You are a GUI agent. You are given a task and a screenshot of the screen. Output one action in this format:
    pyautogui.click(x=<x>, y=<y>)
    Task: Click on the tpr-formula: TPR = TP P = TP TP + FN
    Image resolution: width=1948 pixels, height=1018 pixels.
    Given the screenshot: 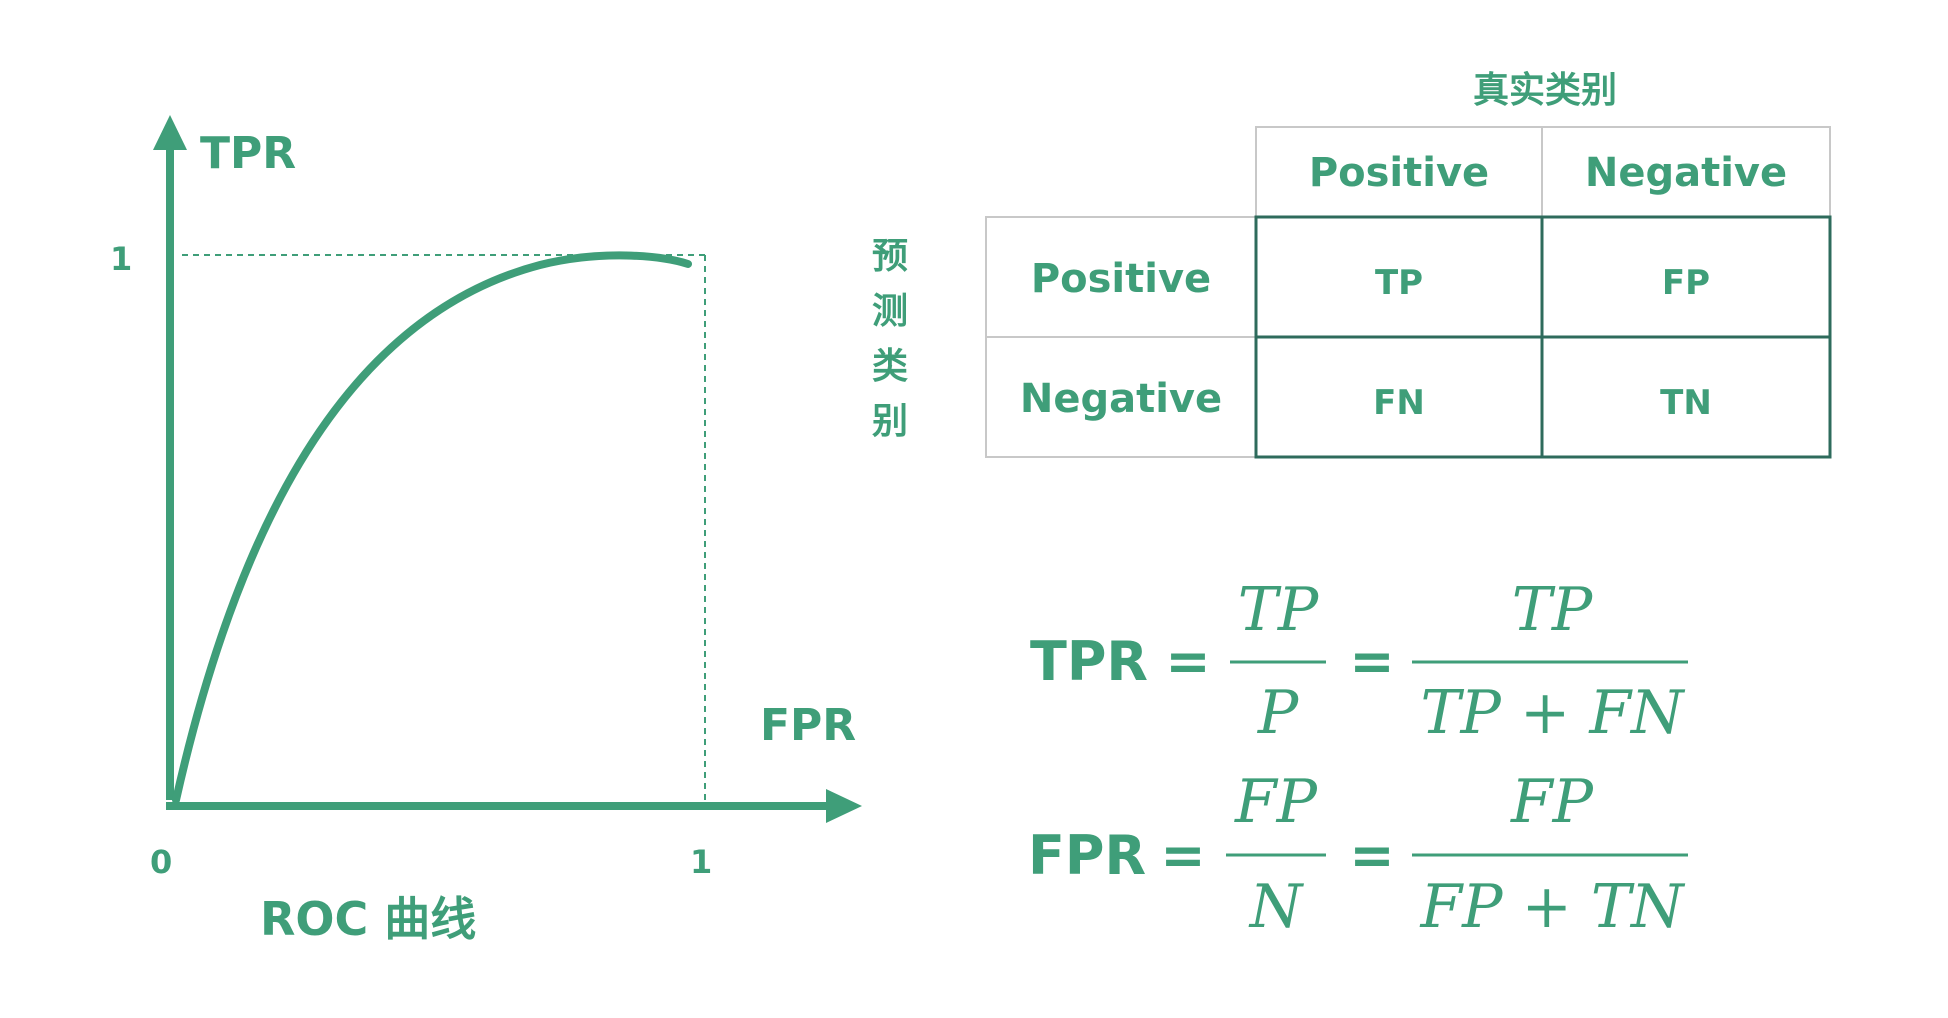 What is the action you would take?
    pyautogui.click(x=1359, y=661)
    